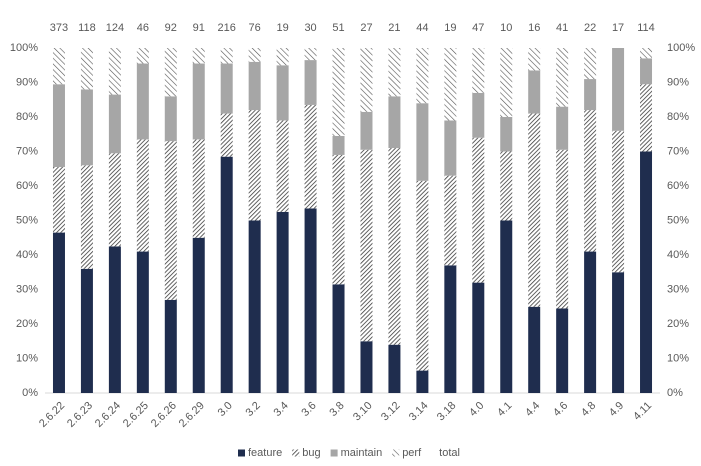 Image resolution: width=701 pixels, height=466 pixels. Describe the element at coordinates (199, 28) in the screenshot. I see `total-label: 91` at that location.